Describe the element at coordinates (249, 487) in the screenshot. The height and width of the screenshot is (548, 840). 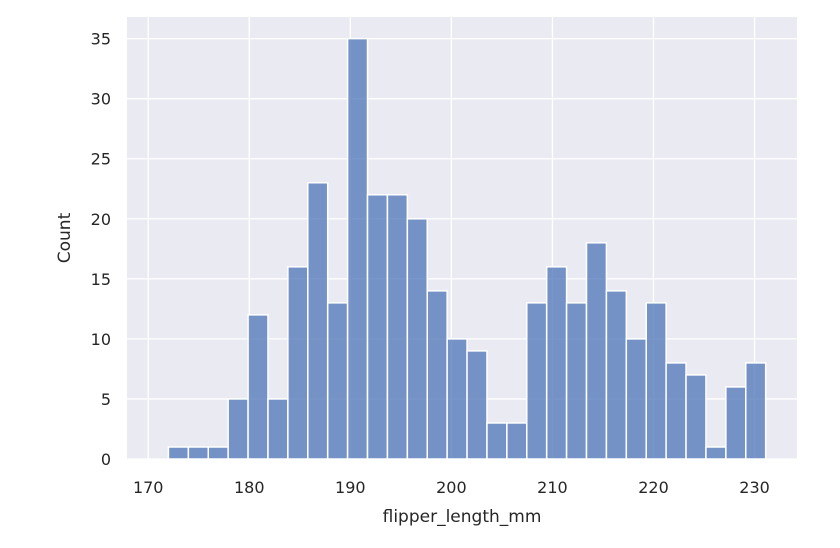
I see `x-tick-label: 180` at that location.